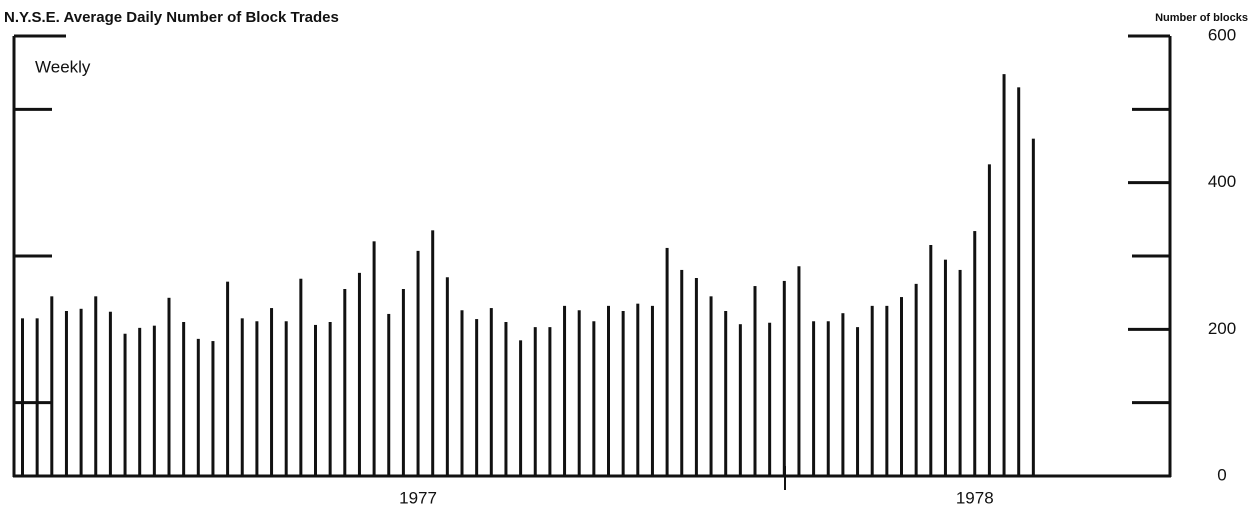 The image size is (1255, 512). I want to click on x-tick-label: 1977, so click(418, 497).